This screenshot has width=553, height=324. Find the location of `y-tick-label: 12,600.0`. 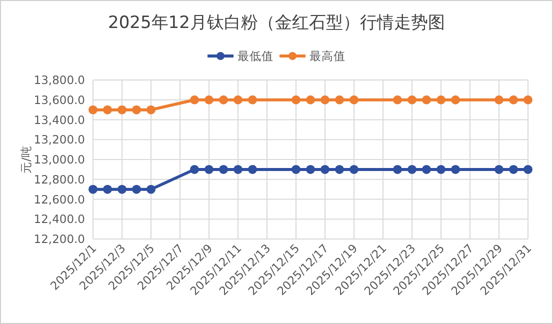

y-tick-label: 12,600.0 is located at coordinates (59, 199).